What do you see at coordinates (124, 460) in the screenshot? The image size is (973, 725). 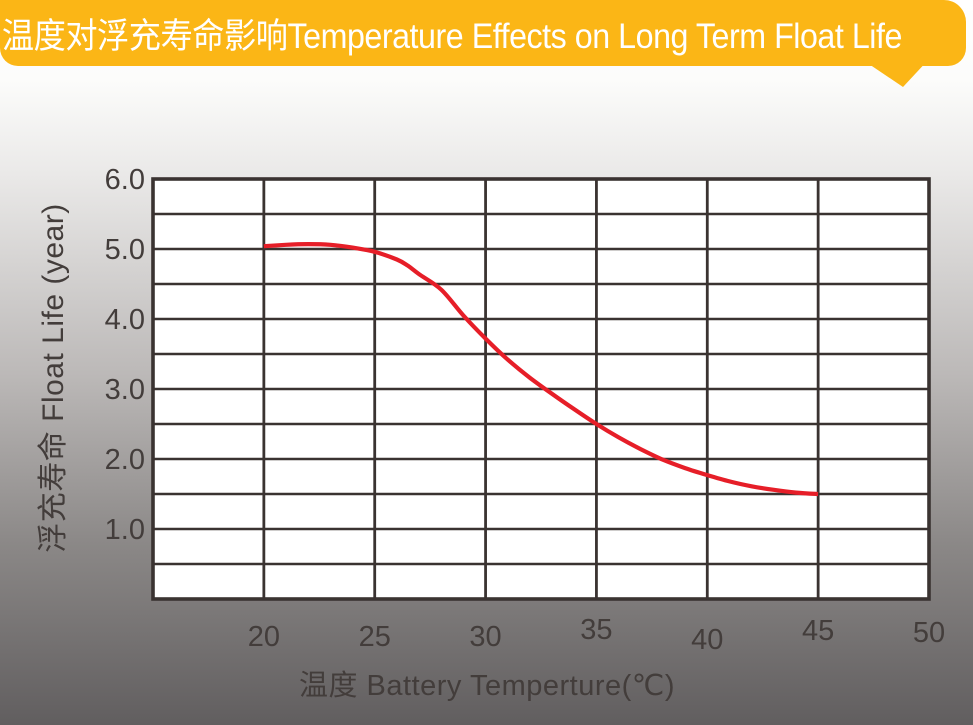 I see `y-tick-label: 2.0` at bounding box center [124, 460].